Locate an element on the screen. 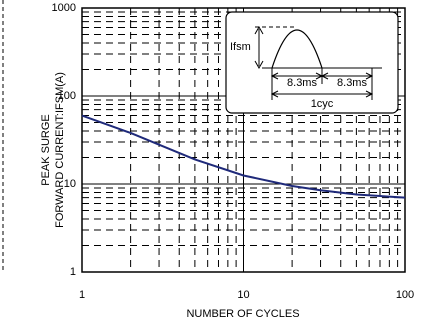 The image size is (421, 321). y-label: FORWARD CURRENT:IFSM(A) is located at coordinates (60, 150).